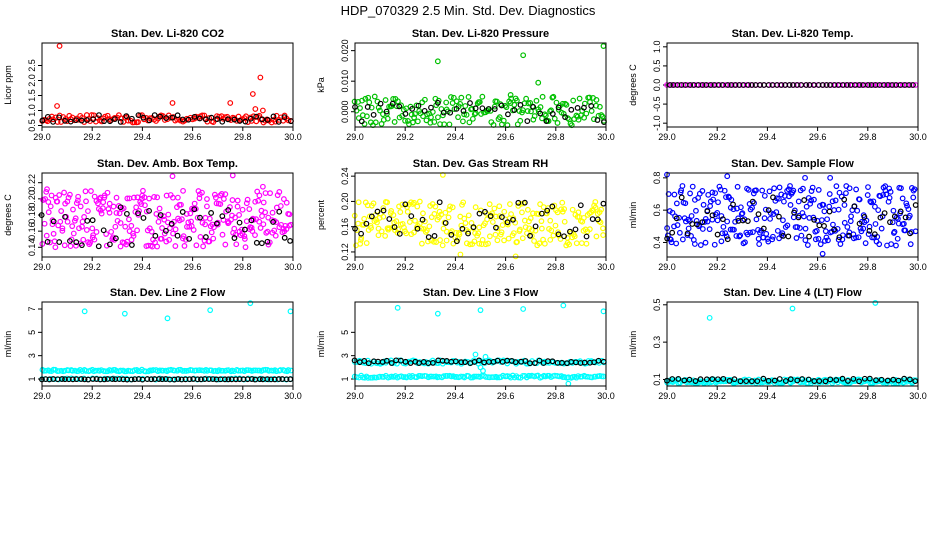 This screenshot has height=540, width=936. I want to click on plot-frame, so click(480, 215).